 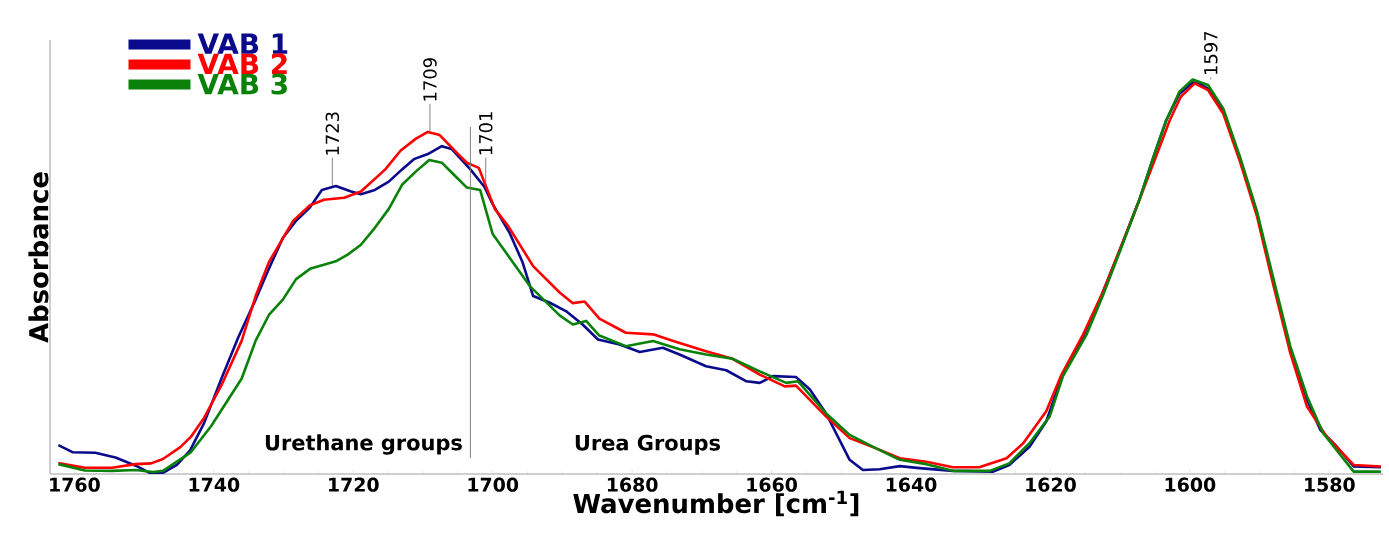 I want to click on x-tick-label: 1740, so click(x=214, y=484).